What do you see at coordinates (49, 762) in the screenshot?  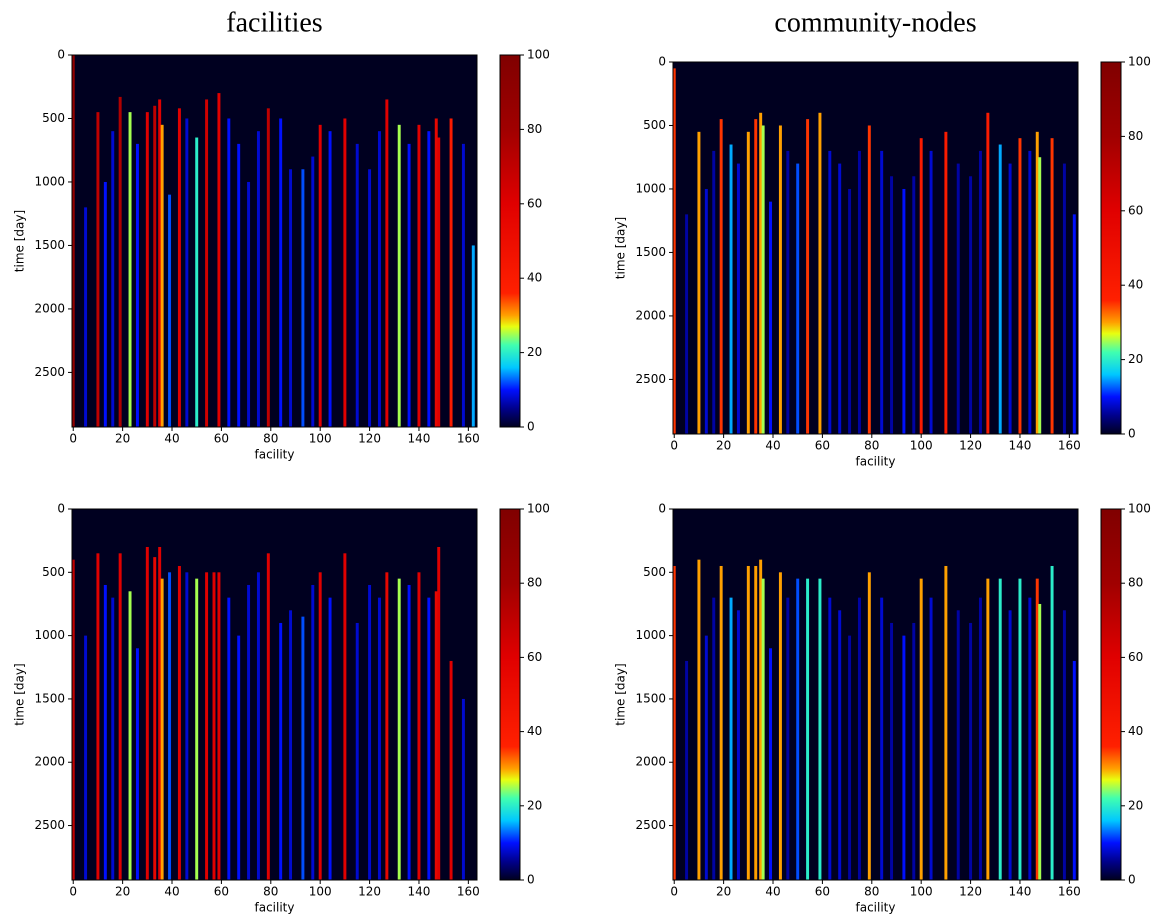 I see `y-tick-label: 2000` at bounding box center [49, 762].